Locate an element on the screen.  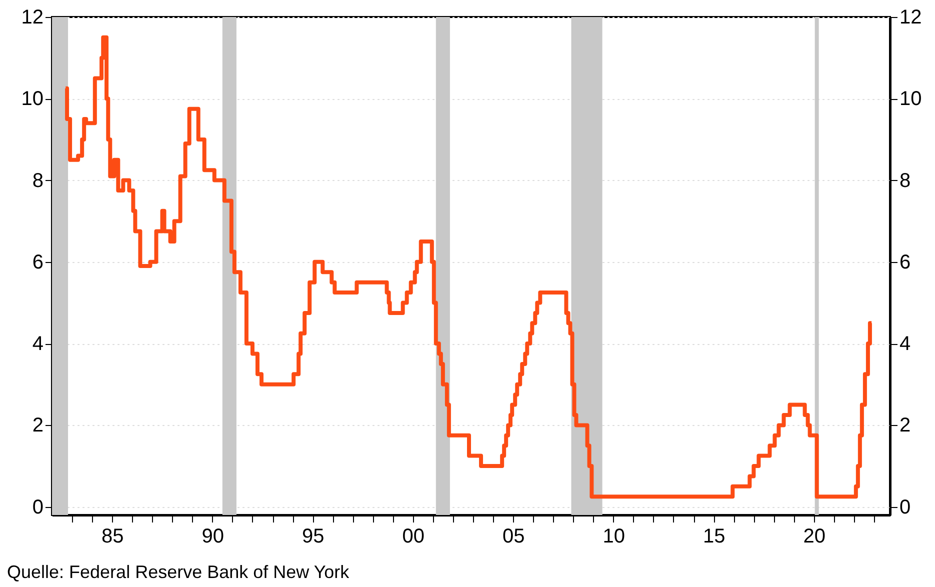
source-note: Quelle: Federal Reserve Bank of New York is located at coordinates (178, 572).